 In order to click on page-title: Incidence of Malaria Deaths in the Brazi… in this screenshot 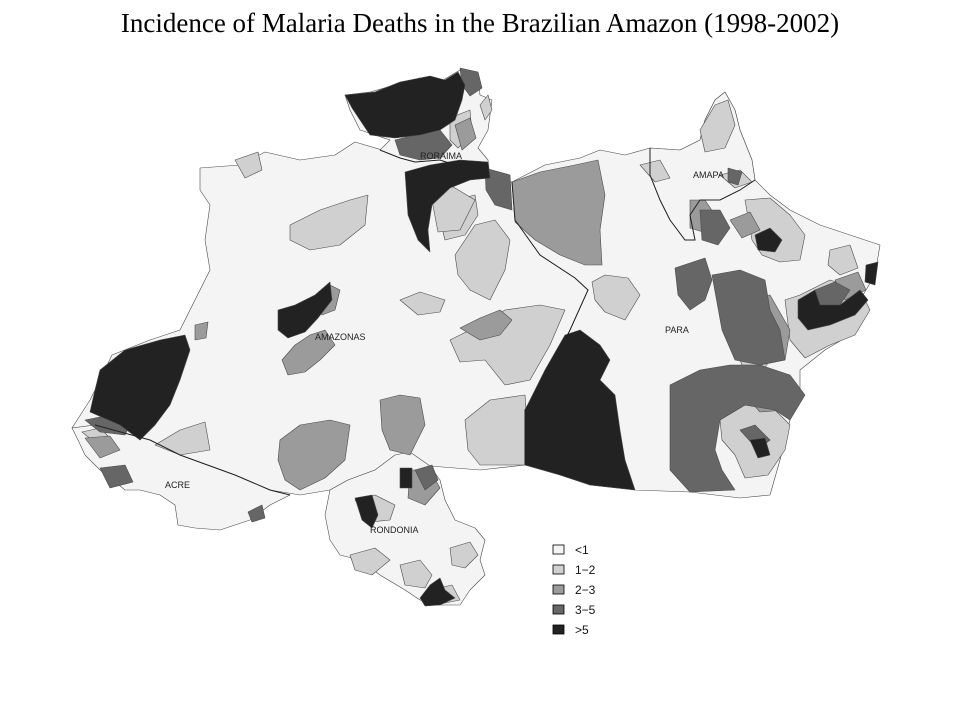, I will do `click(480, 23)`.